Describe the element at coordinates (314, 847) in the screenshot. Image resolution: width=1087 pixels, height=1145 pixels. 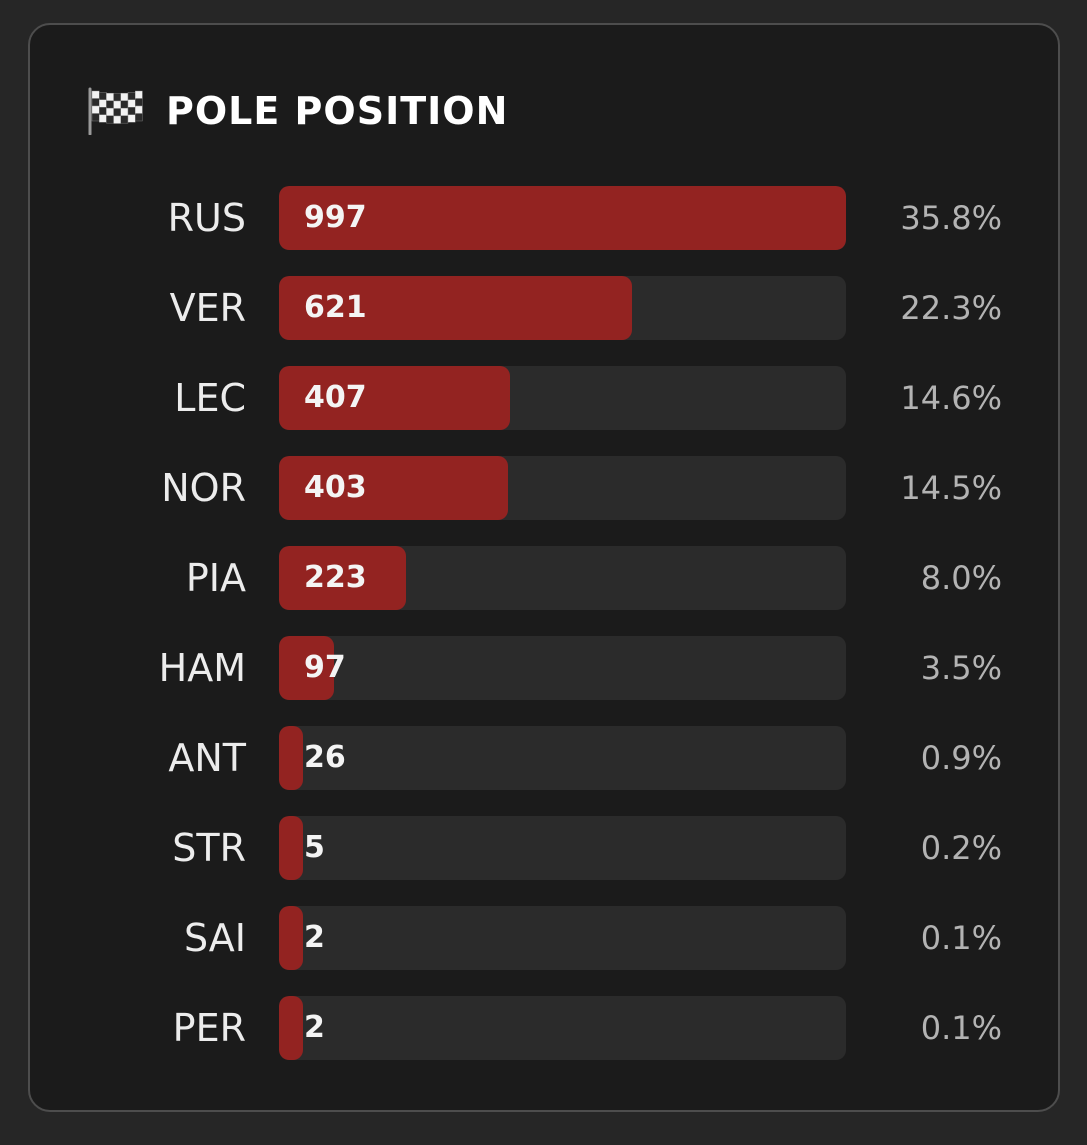
I see `bar-value-label: 5` at that location.